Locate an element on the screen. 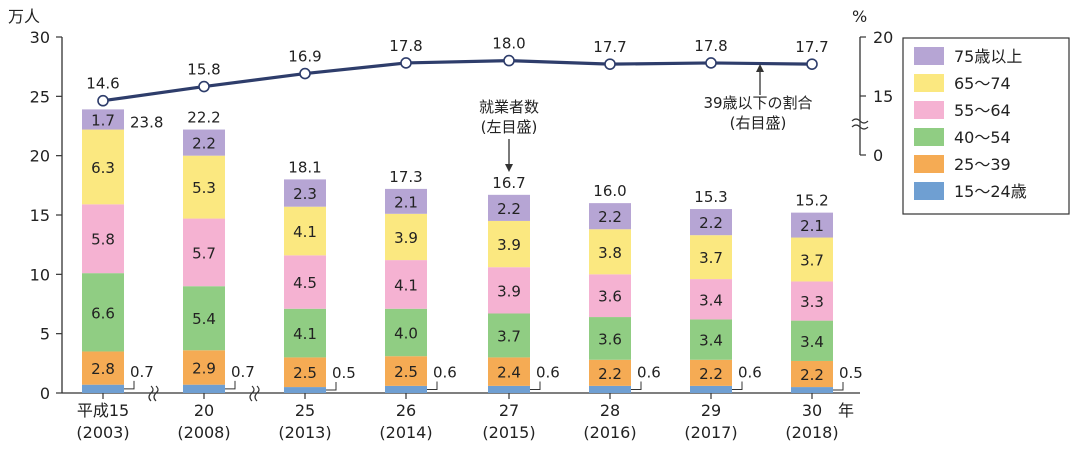  x-tick-year: (2016) is located at coordinates (609, 432).